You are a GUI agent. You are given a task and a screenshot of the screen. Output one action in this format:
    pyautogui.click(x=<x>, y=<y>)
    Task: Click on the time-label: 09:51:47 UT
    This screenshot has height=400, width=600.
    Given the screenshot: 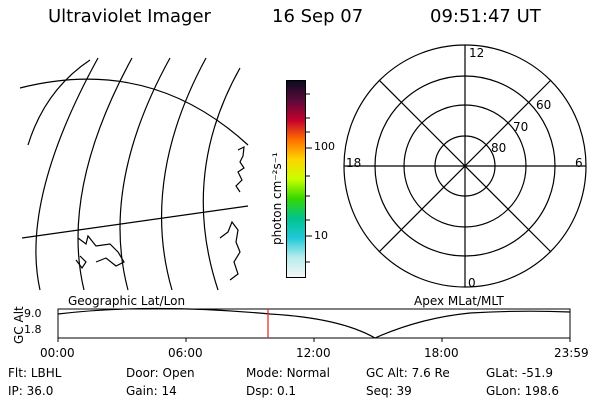 What is the action you would take?
    pyautogui.click(x=485, y=16)
    